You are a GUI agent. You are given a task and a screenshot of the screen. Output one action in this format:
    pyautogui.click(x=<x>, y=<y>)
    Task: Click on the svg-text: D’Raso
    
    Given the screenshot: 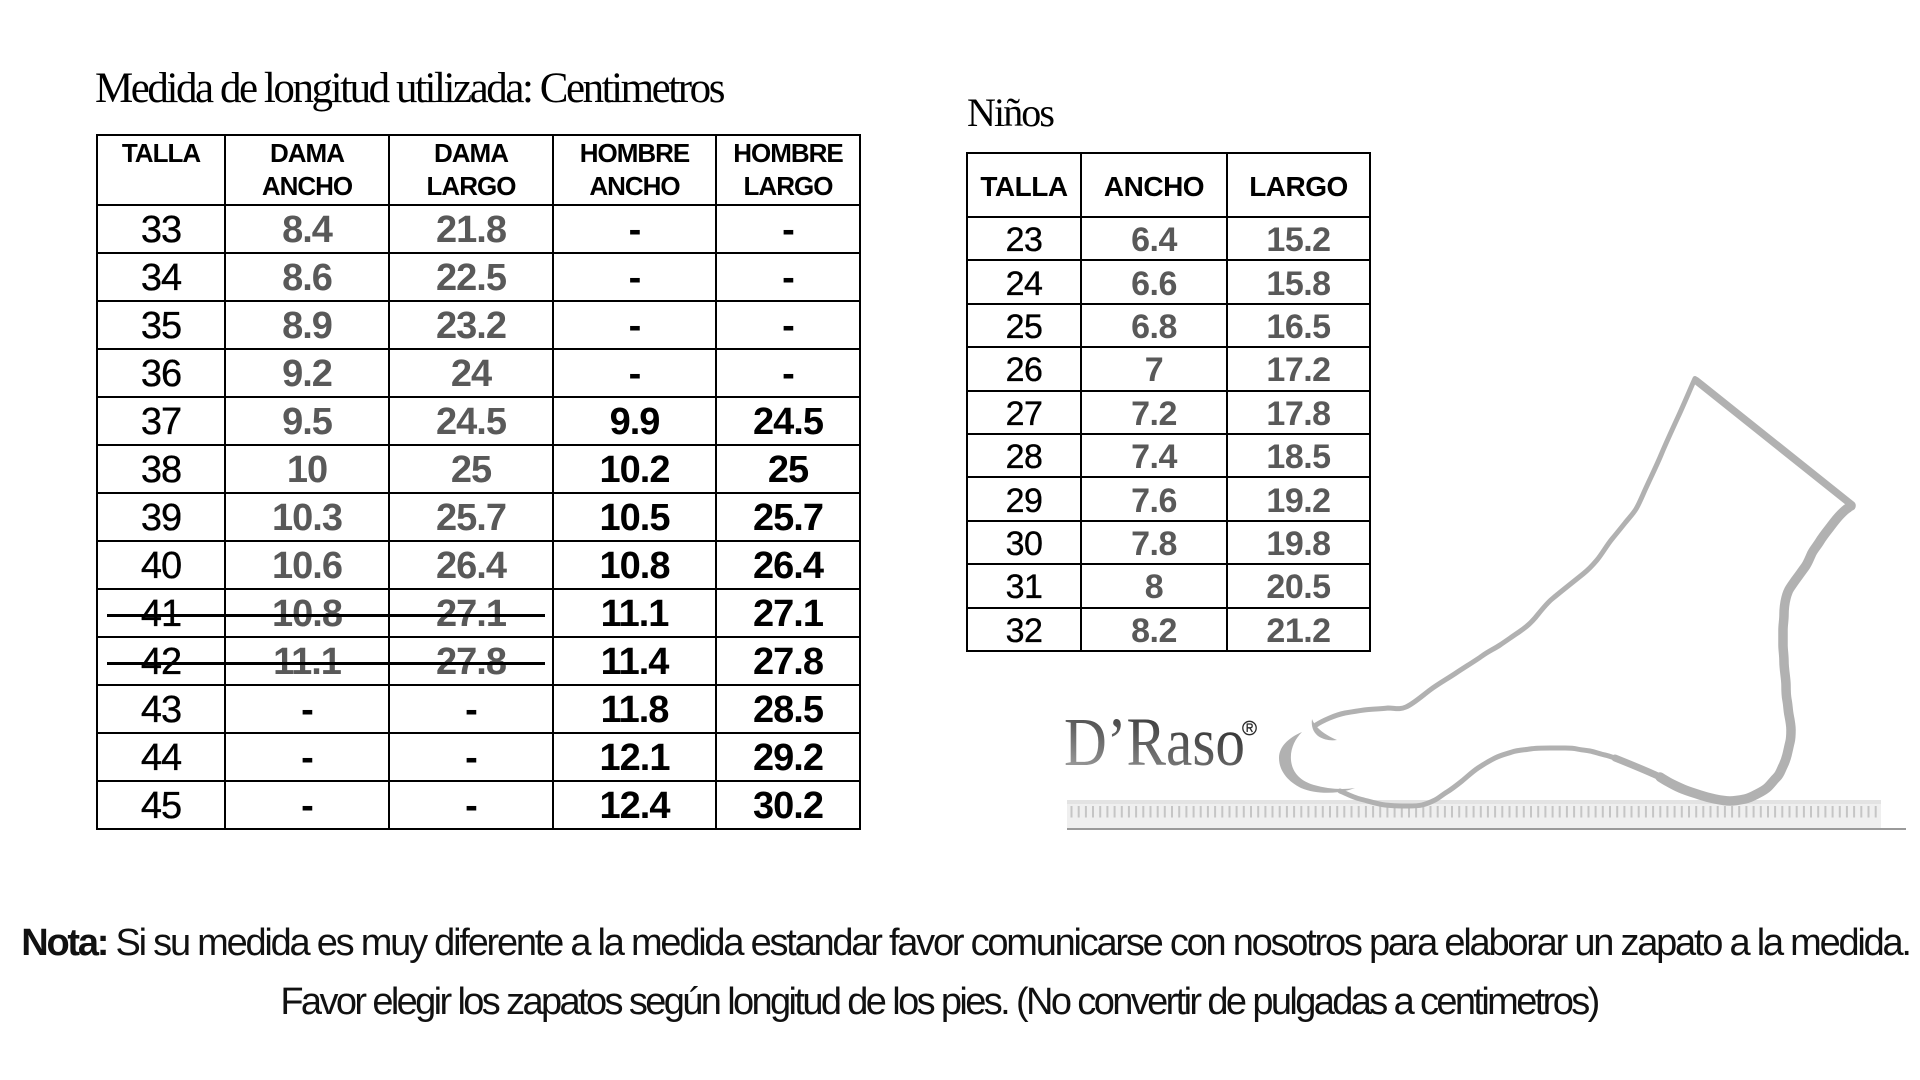 What is the action you would take?
    pyautogui.click(x=1154, y=742)
    